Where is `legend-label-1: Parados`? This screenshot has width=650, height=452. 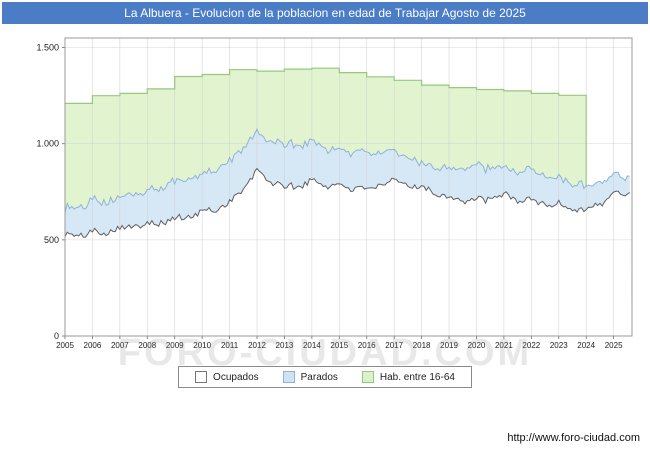
legend-label-1: Parados is located at coordinates (319, 377).